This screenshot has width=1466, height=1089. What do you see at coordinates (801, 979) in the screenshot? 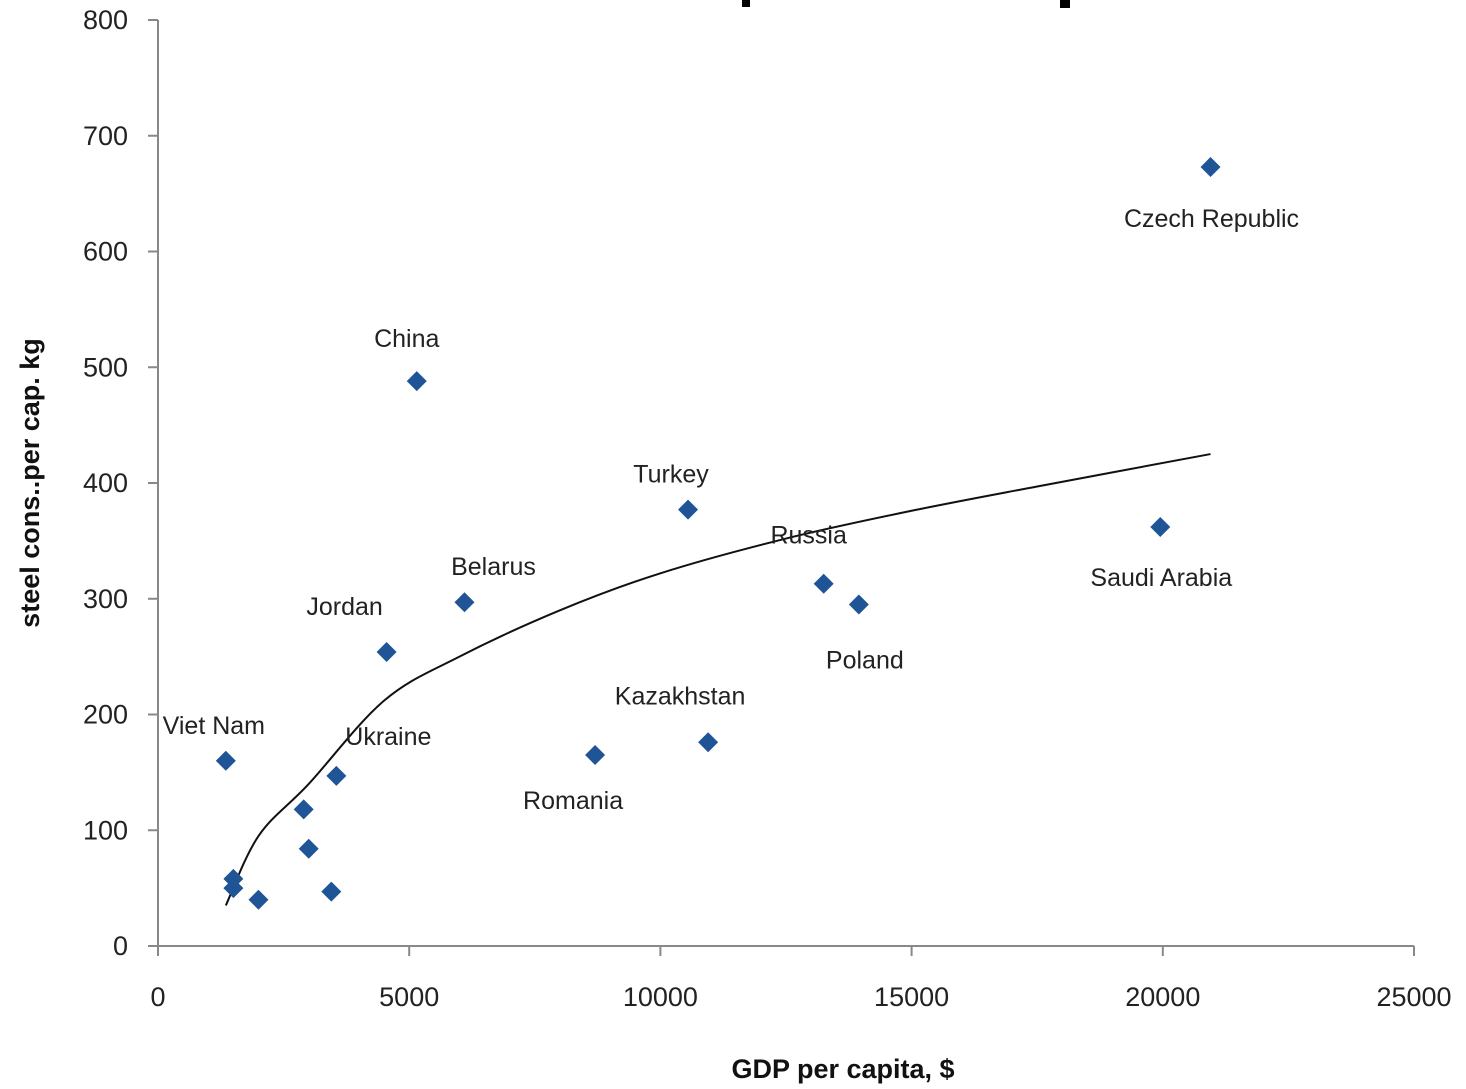
I see `x-ticks: 0 5000 10000 15000 20000 25000` at bounding box center [801, 979].